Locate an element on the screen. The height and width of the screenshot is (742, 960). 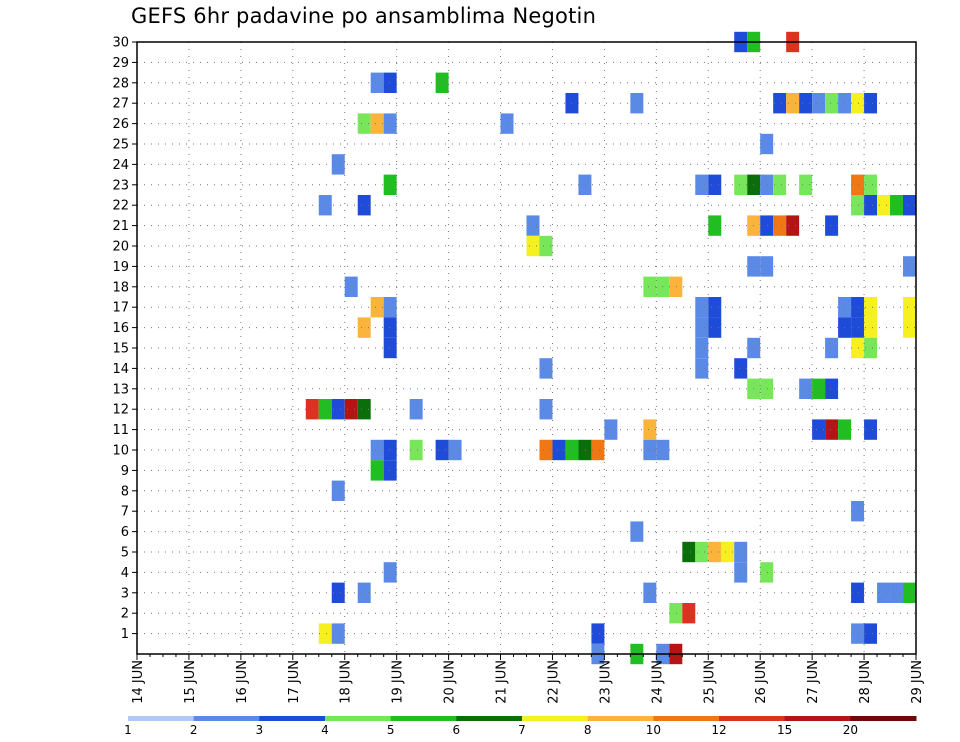
x-tick-label: 15 JUN is located at coordinates (190, 682).